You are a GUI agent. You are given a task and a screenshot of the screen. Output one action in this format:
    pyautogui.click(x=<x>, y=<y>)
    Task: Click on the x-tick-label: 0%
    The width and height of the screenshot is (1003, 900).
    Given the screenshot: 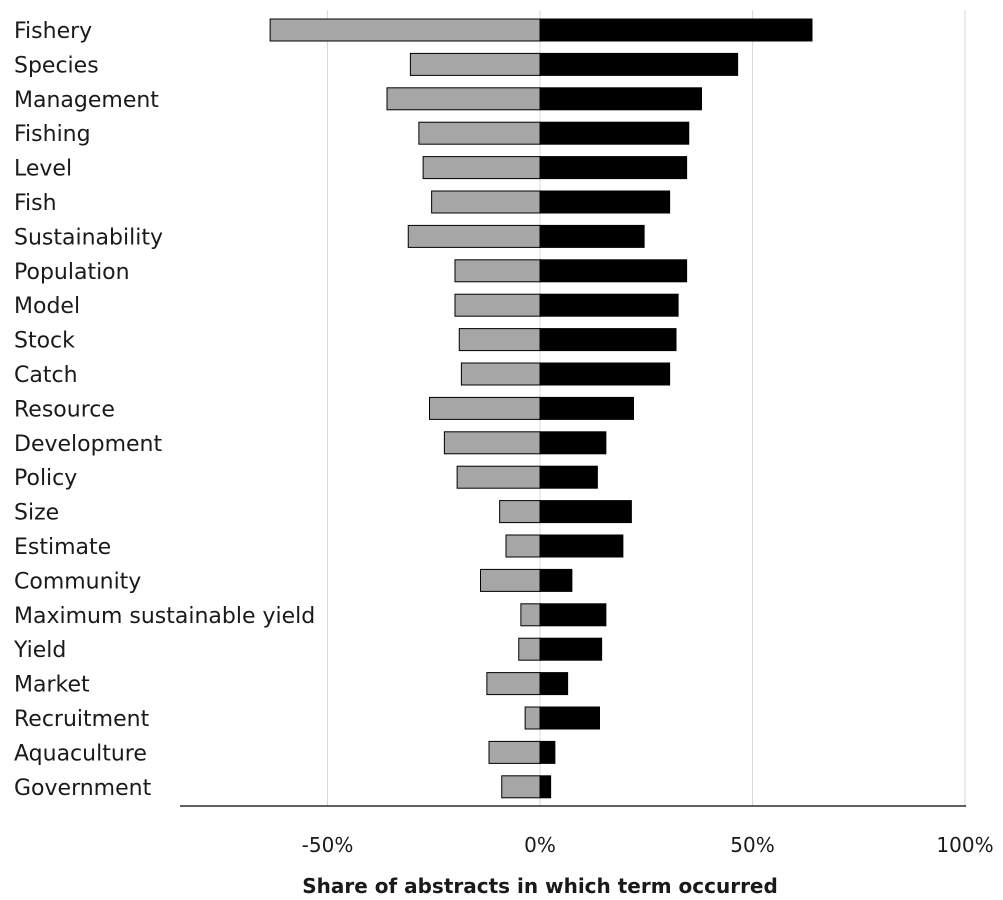 What is the action you would take?
    pyautogui.click(x=540, y=845)
    